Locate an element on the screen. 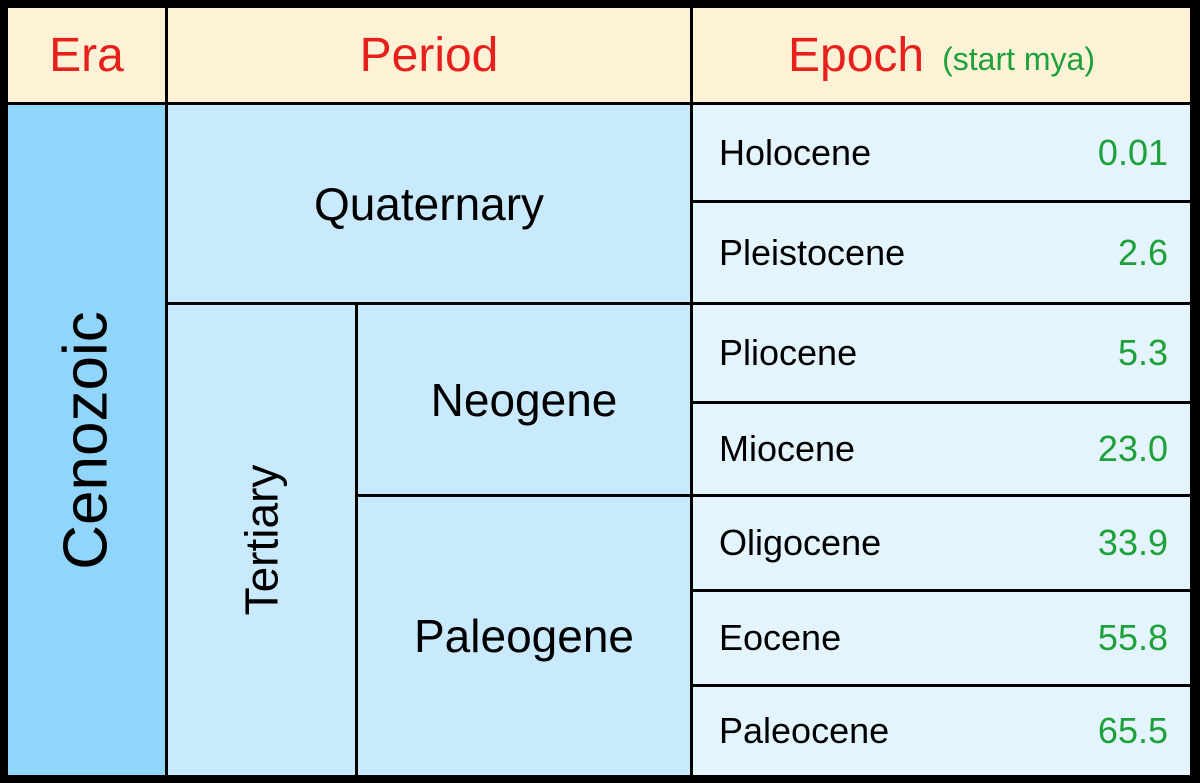 Image resolution: width=1200 pixels, height=783 pixels. header-era: Era is located at coordinates (86, 55).